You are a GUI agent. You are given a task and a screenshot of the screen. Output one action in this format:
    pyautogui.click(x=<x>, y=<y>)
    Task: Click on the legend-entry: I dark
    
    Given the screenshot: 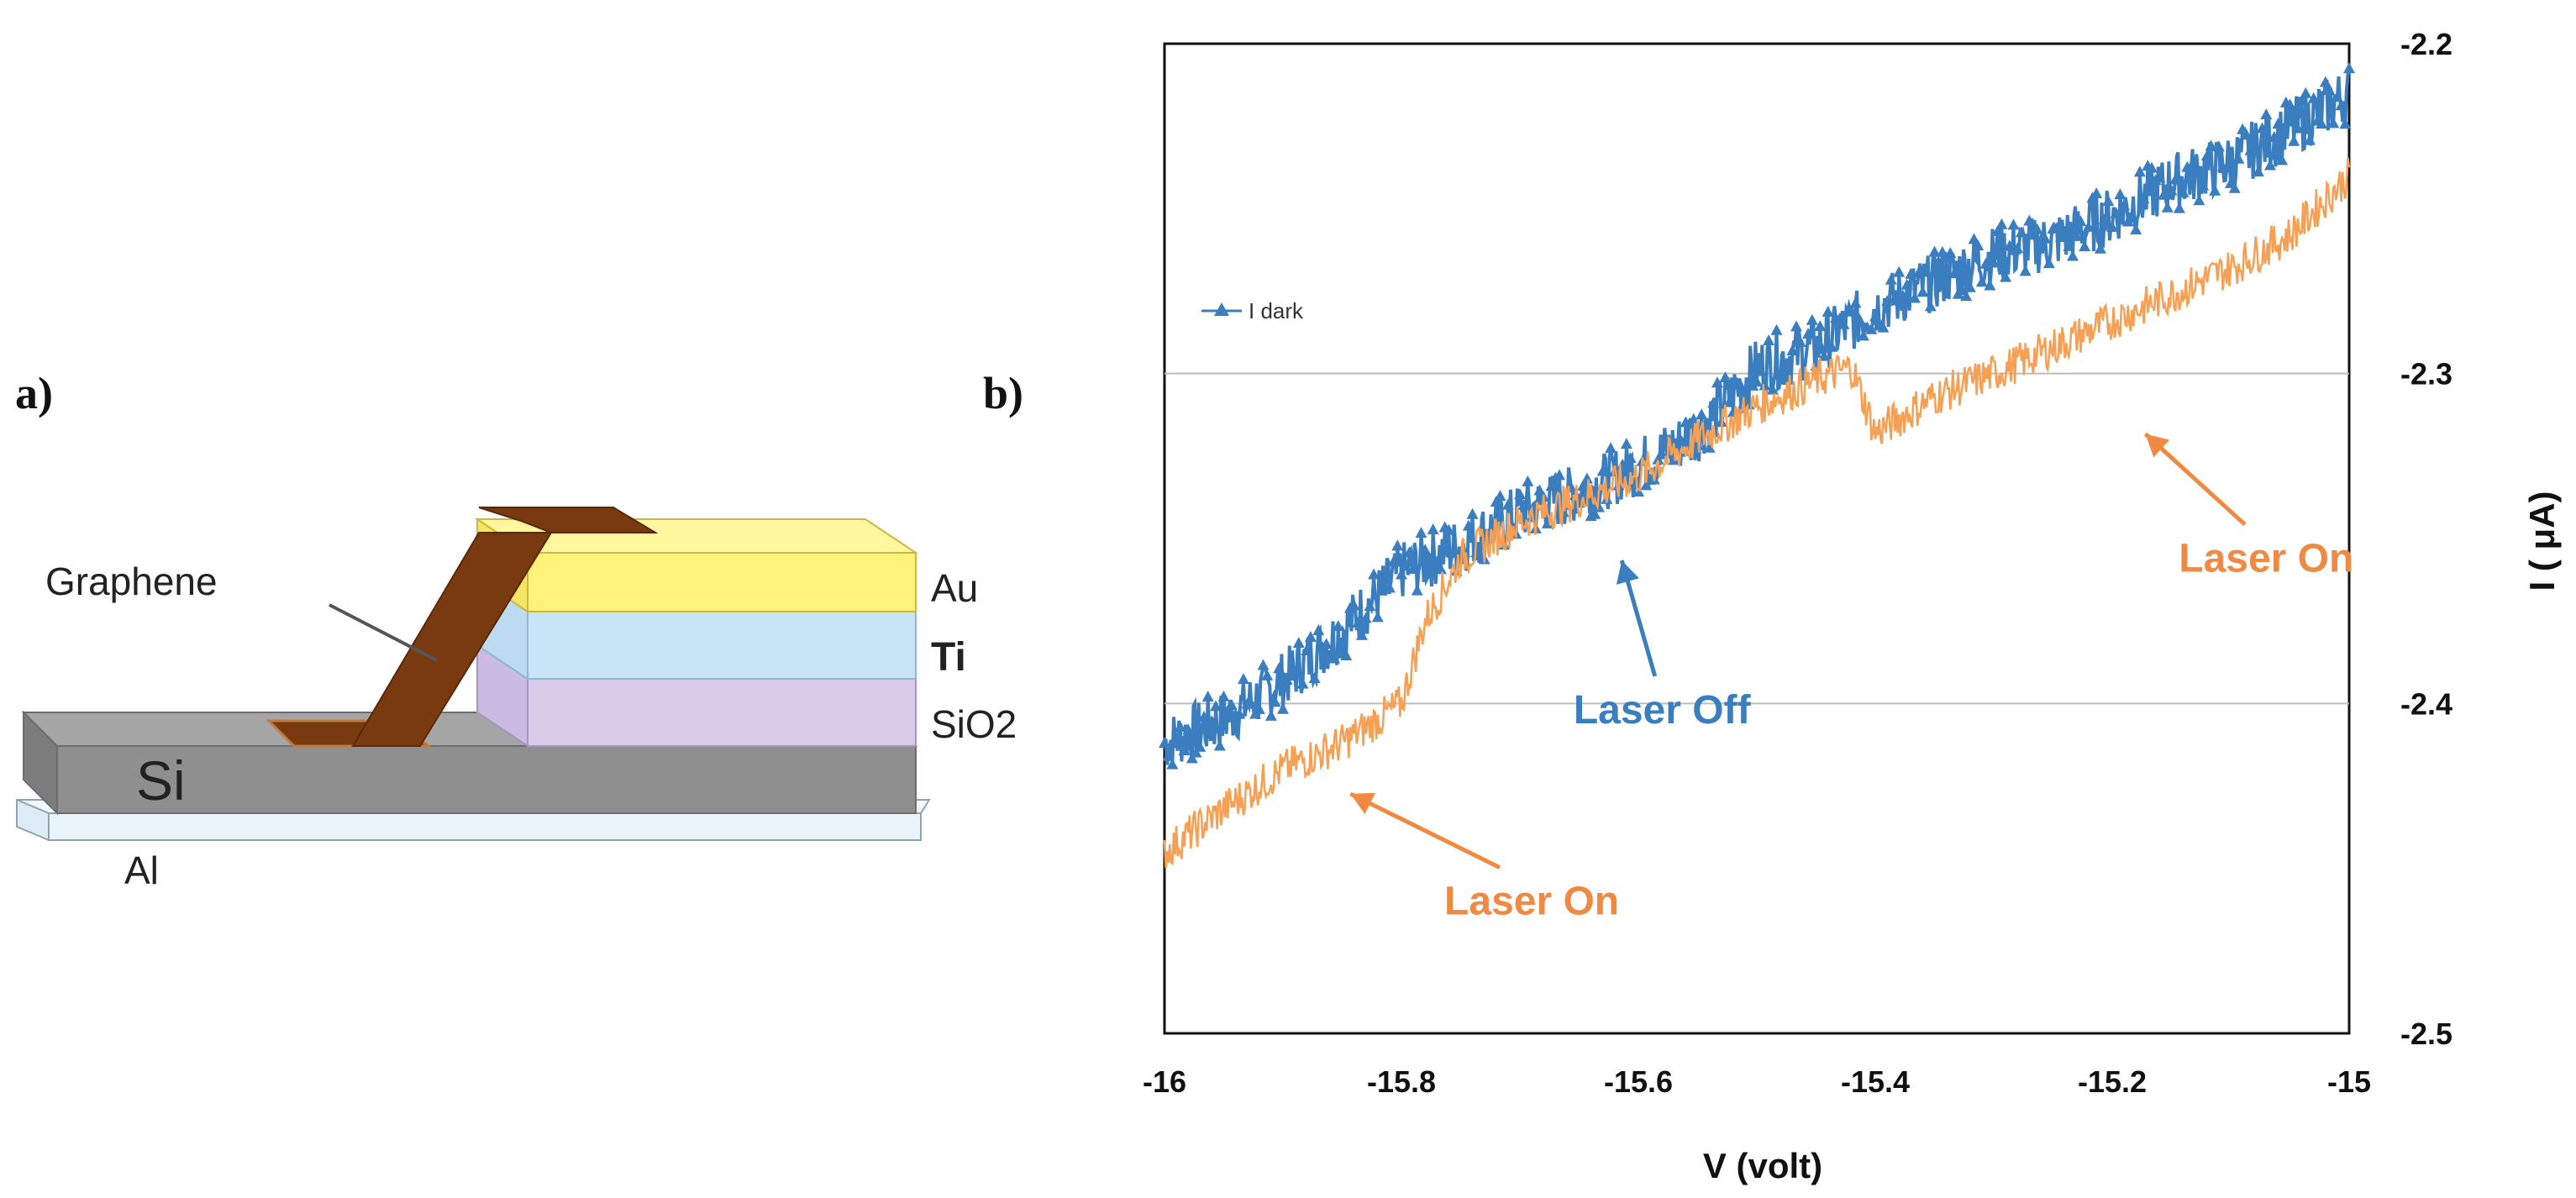 What is the action you would take?
    pyautogui.click(x=1276, y=310)
    